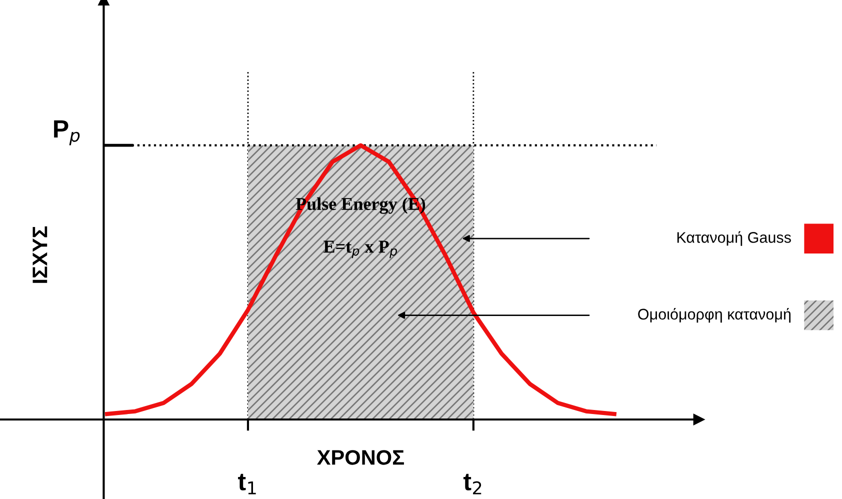  I want to click on y-axis-title: ΙΣΧΥΣ, so click(40, 254).